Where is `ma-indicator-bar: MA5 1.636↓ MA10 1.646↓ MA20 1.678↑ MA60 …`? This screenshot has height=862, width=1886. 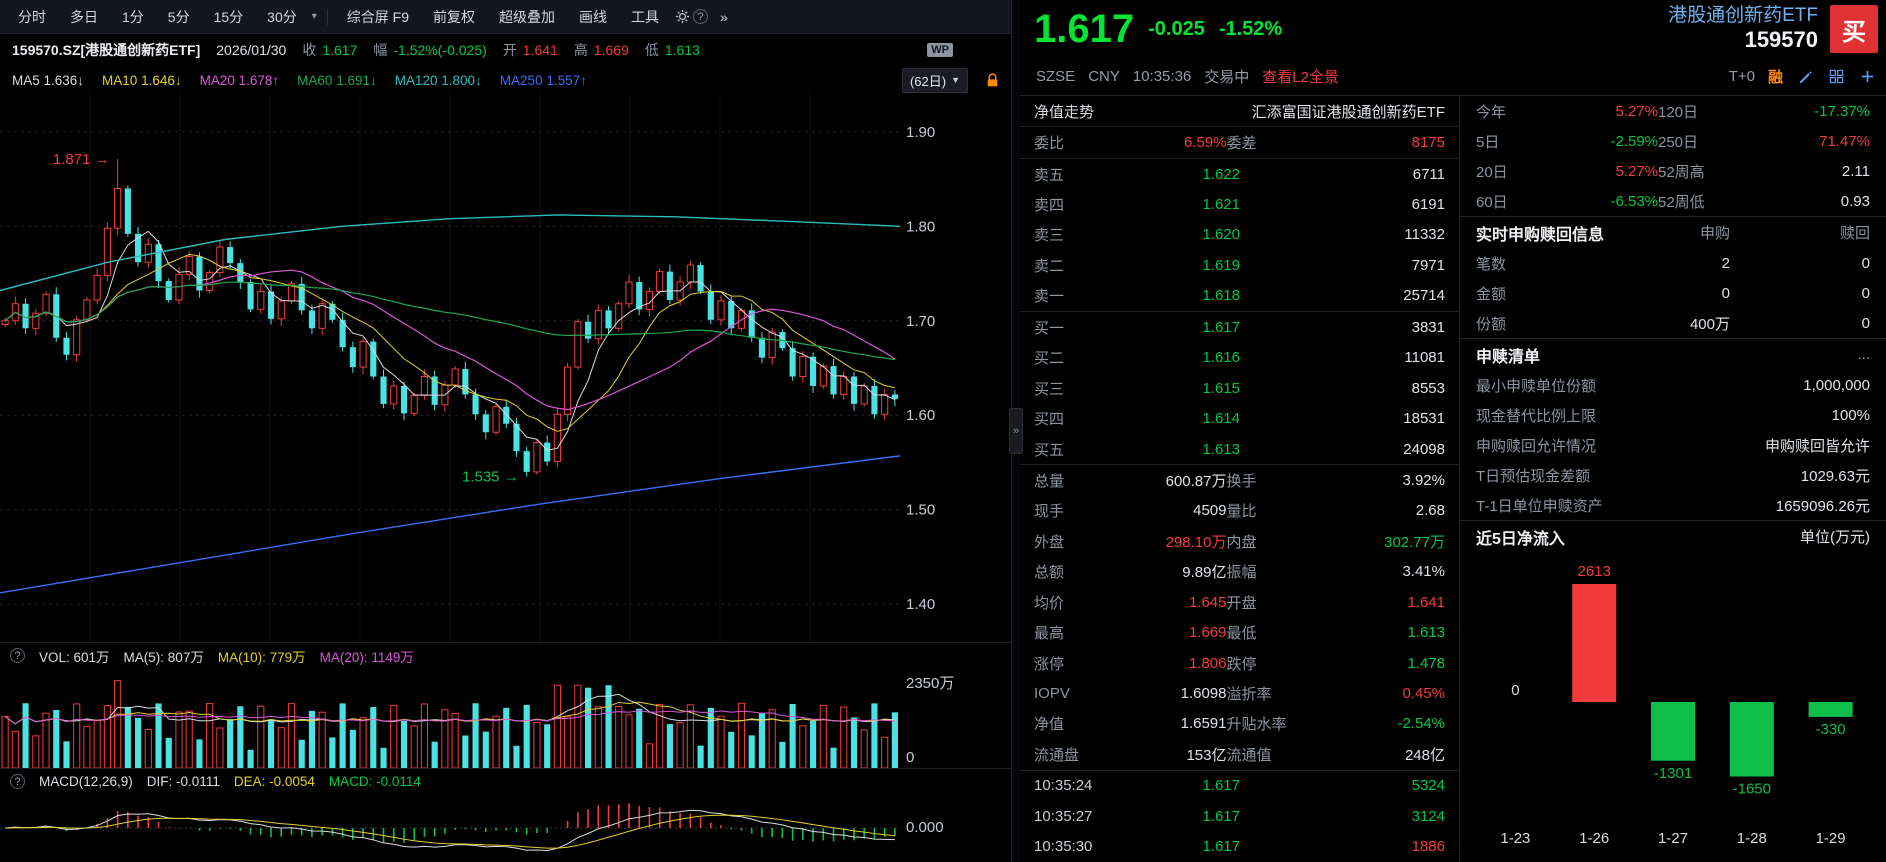 ma-indicator-bar: MA5 1.636↓ MA10 1.646↓ MA20 1.678↑ MA60 … is located at coordinates (505, 80).